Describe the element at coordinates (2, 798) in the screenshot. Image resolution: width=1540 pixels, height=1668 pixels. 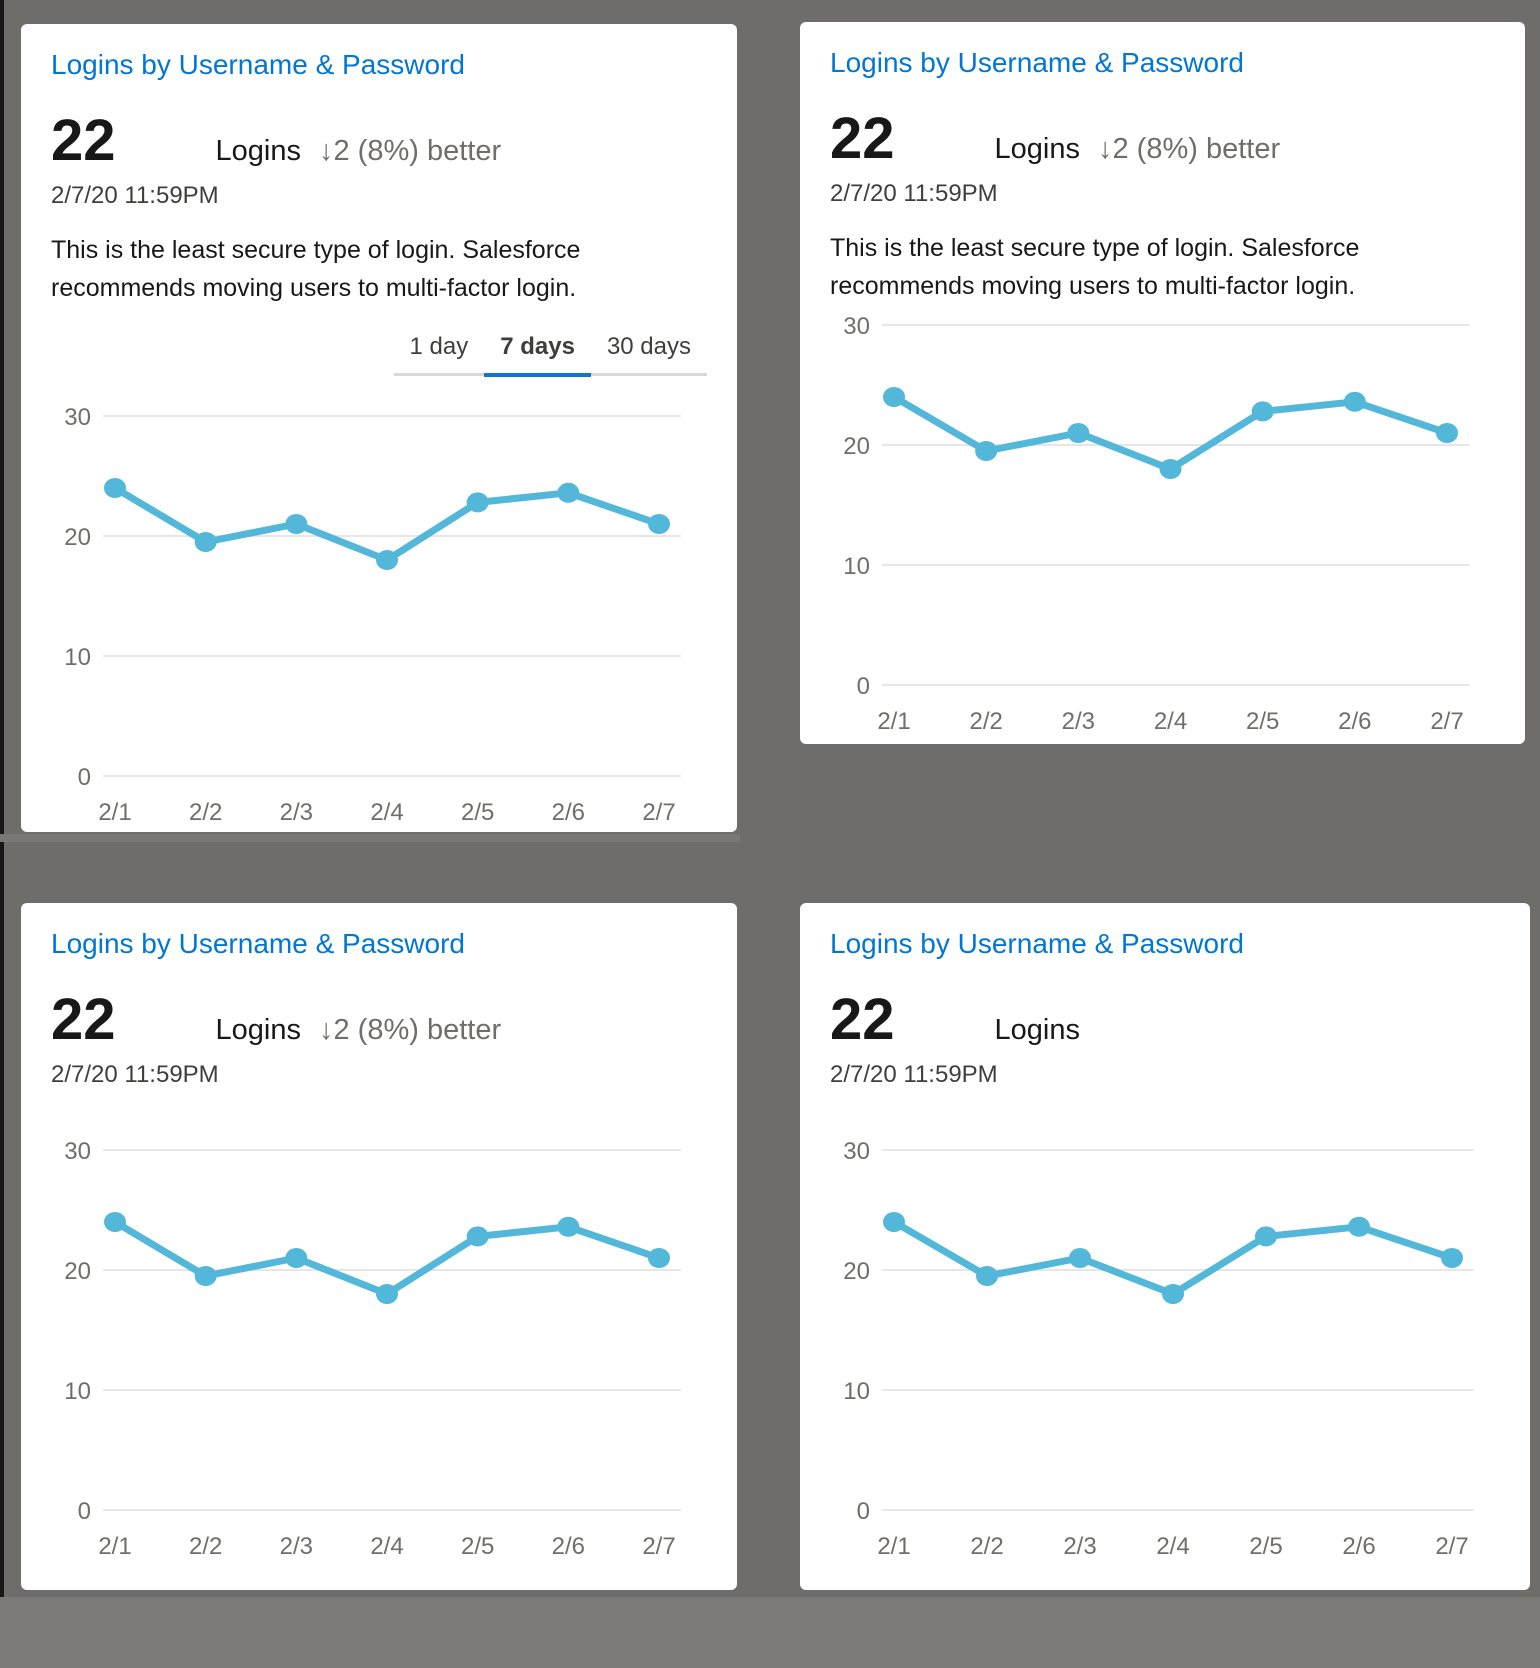
I see `screen-left-edge-strip` at that location.